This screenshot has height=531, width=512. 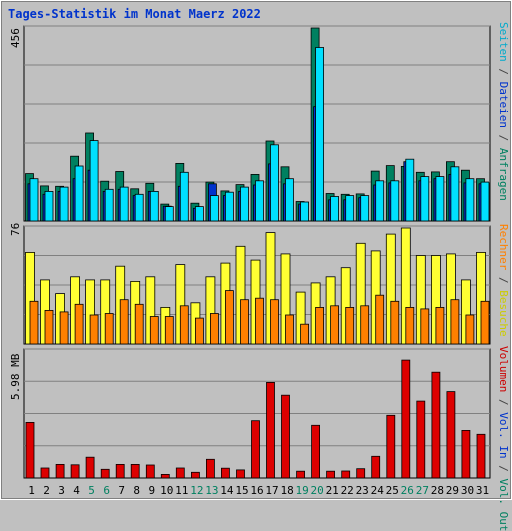 I want to click on middle-ymax-label: 76, so click(x=15, y=229).